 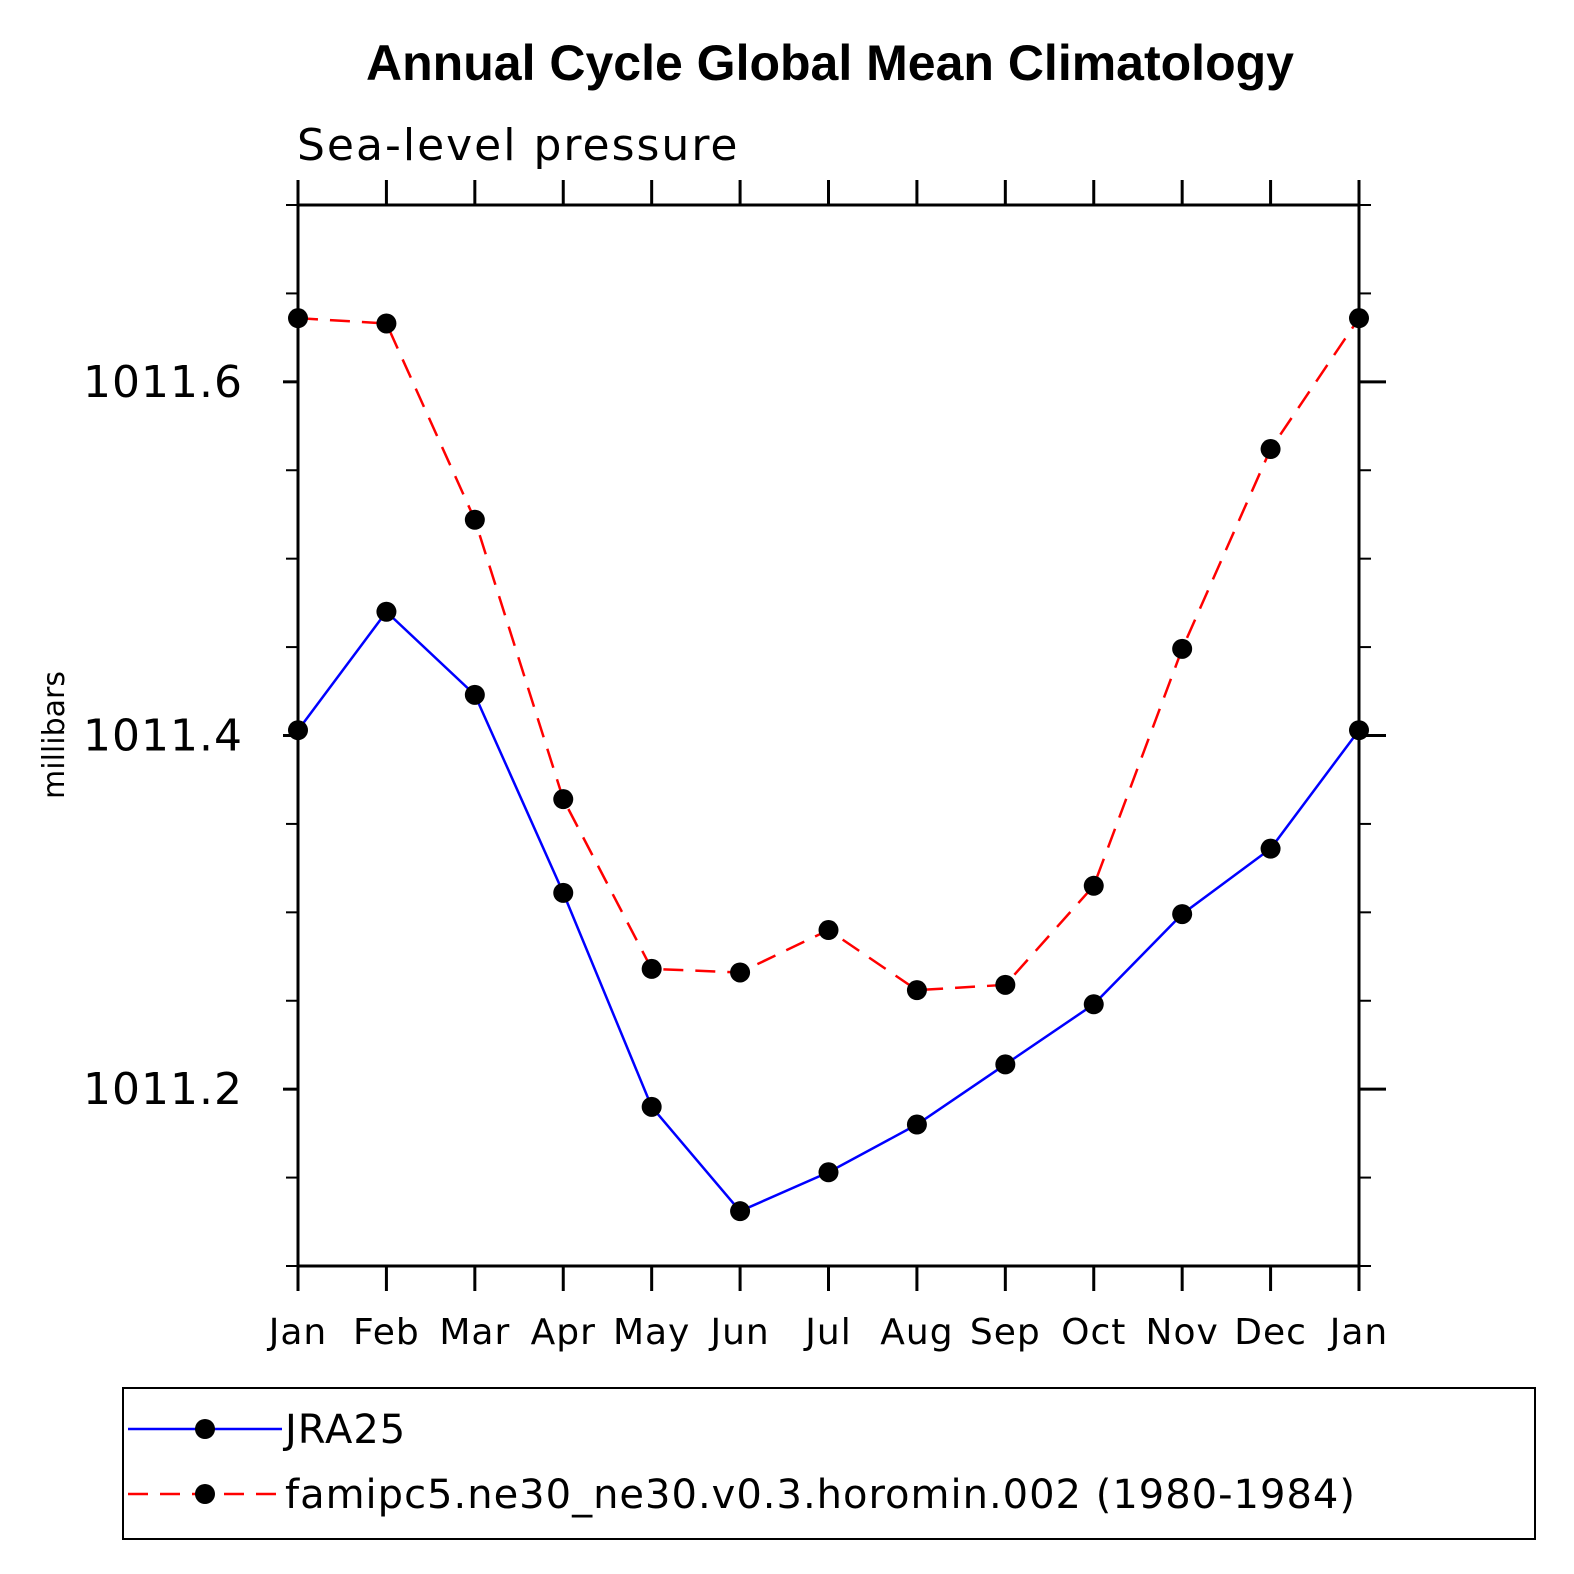 I want to click on x-tick-label: Jul, so click(x=827, y=1332).